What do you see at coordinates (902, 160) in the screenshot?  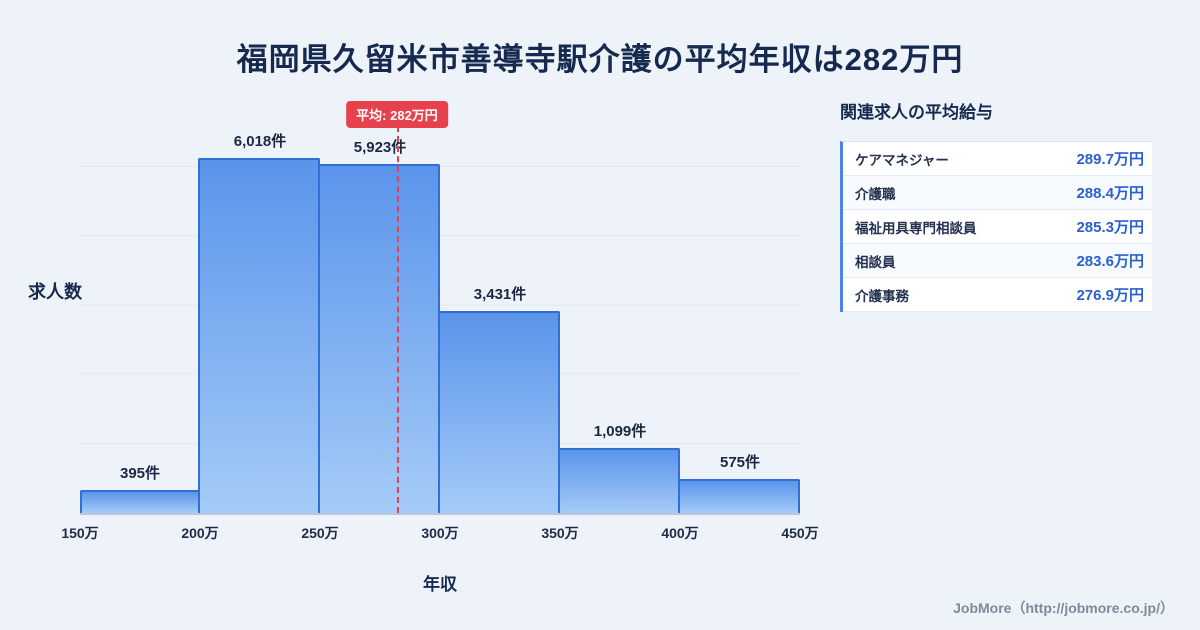 I see `job-title: ケアマネジャー` at bounding box center [902, 160].